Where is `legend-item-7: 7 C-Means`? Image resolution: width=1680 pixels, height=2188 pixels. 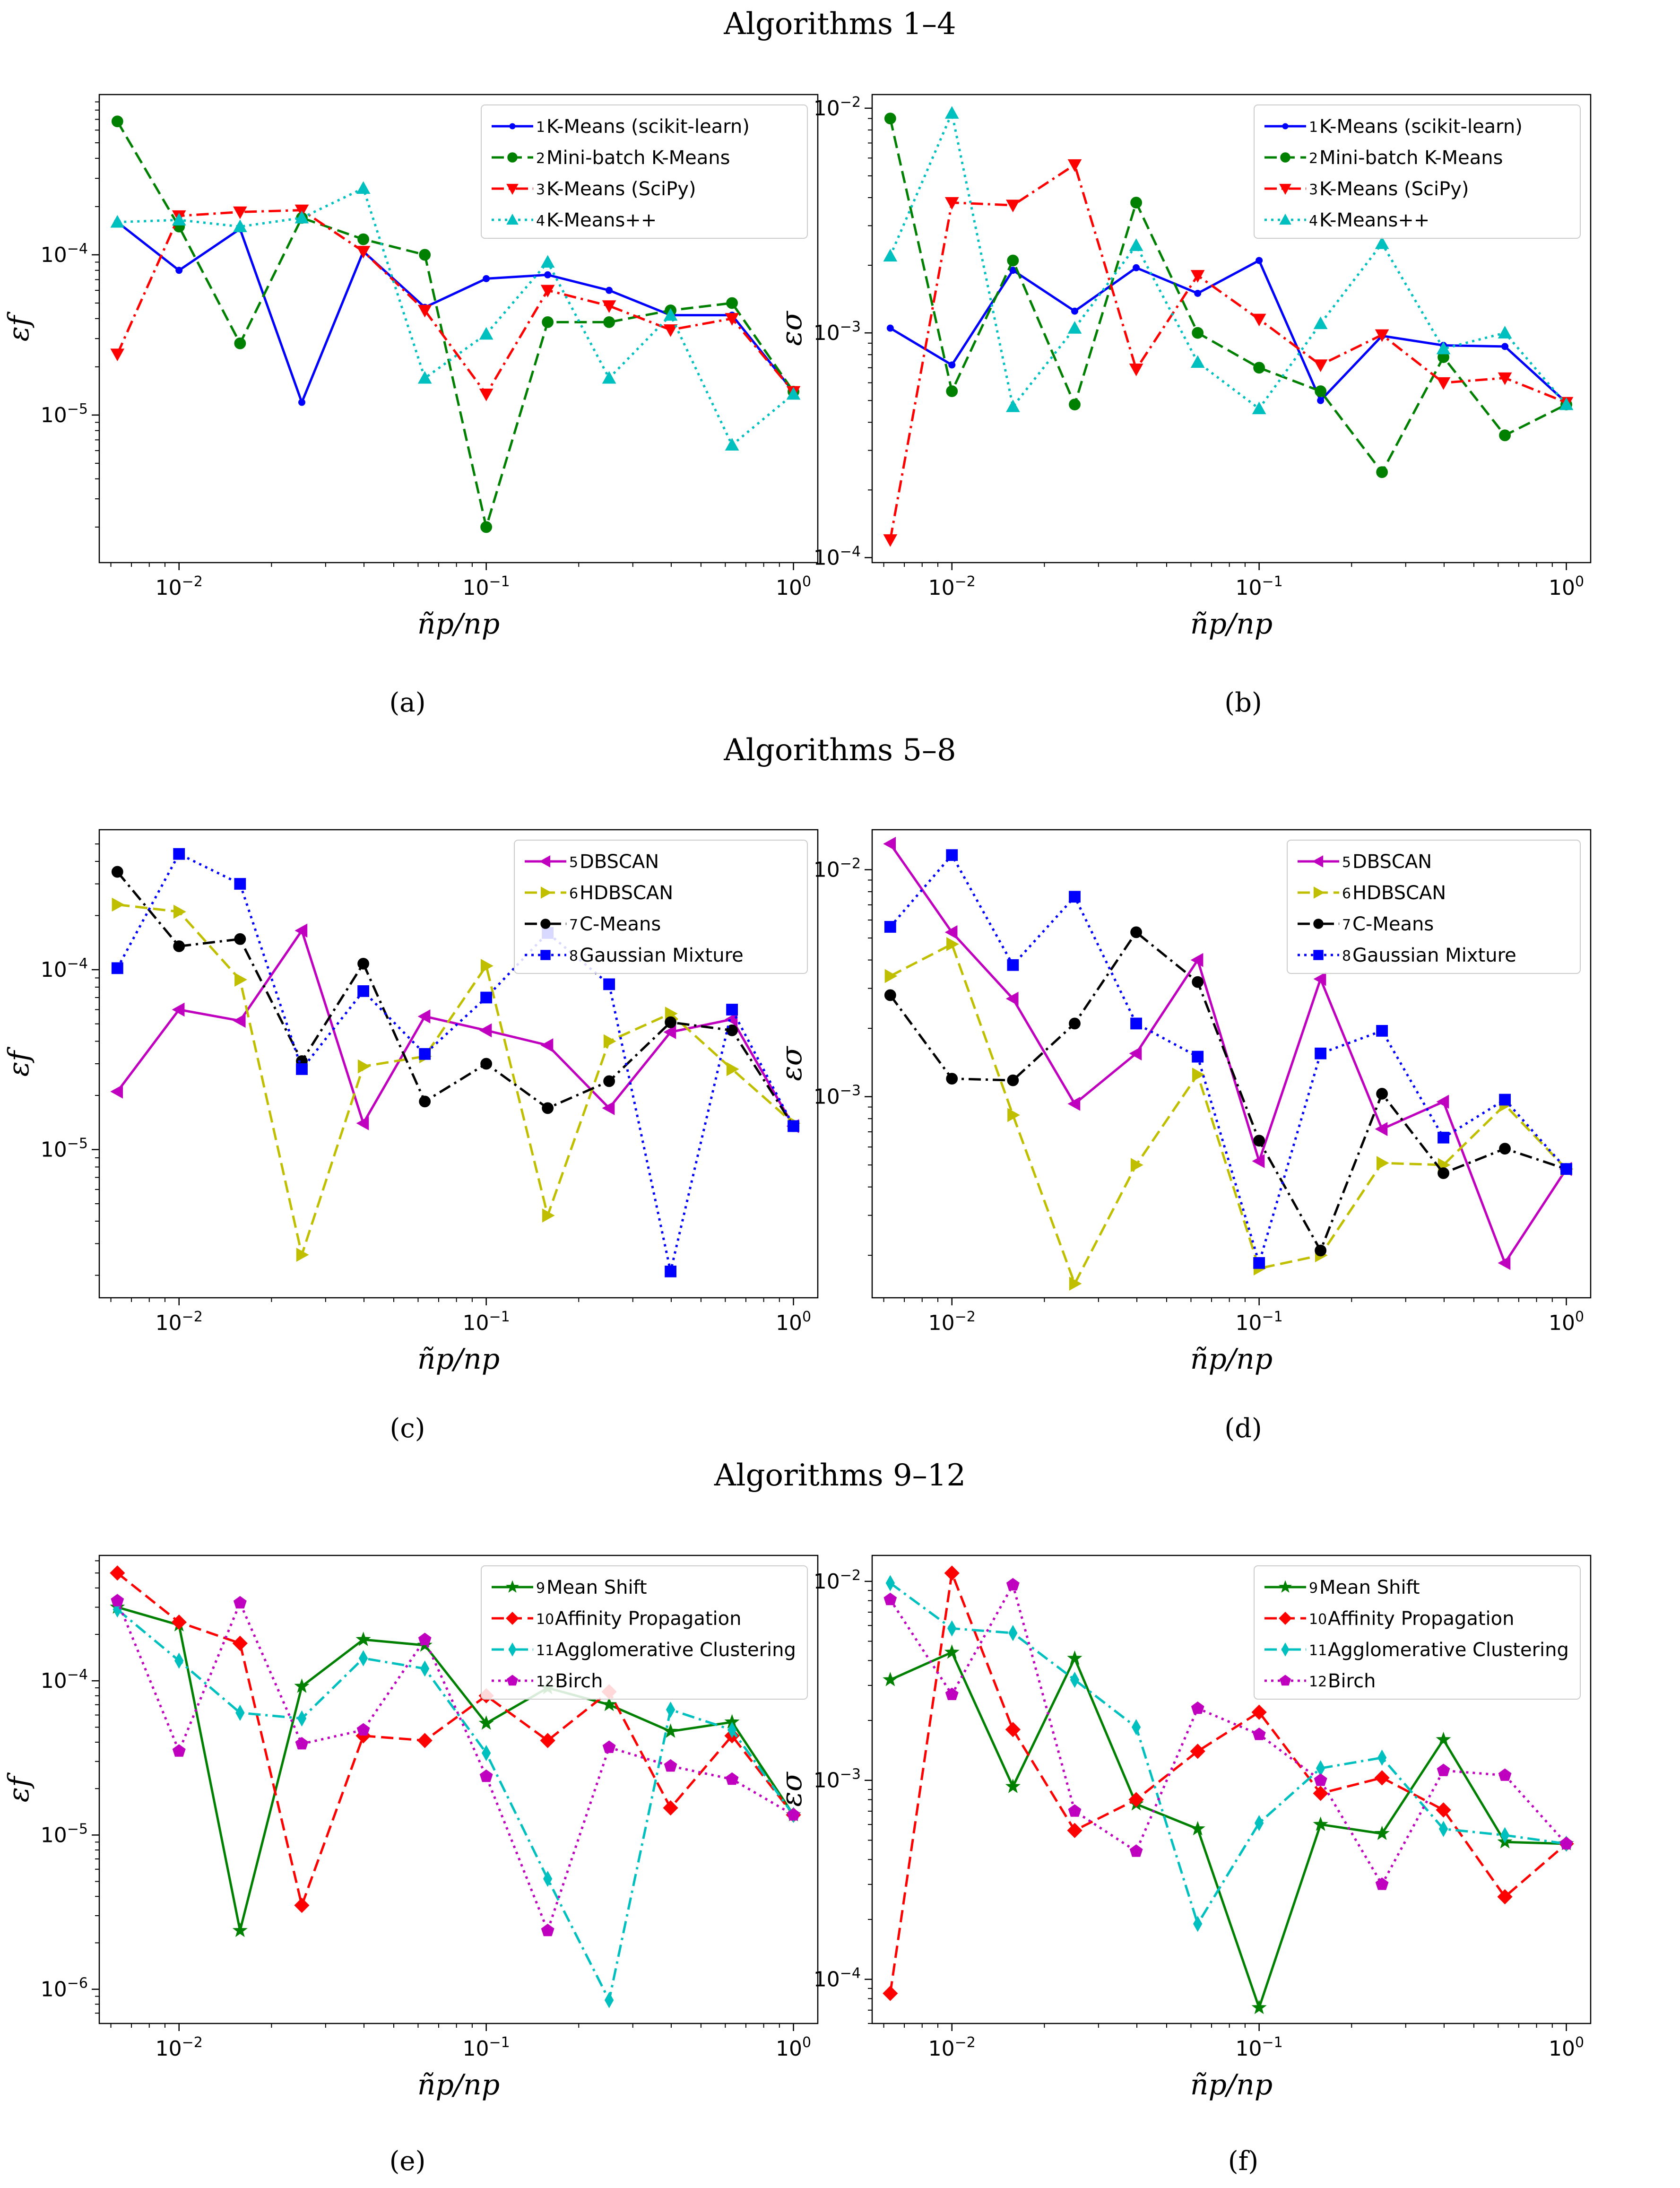
legend-item-7: 7 C-Means is located at coordinates (1366, 924).